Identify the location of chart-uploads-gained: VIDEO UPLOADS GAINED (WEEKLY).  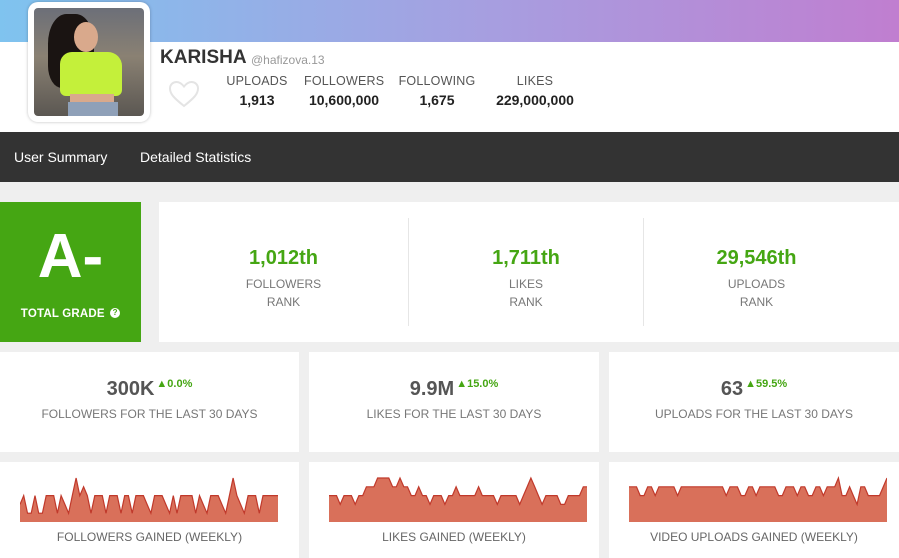
(754, 510).